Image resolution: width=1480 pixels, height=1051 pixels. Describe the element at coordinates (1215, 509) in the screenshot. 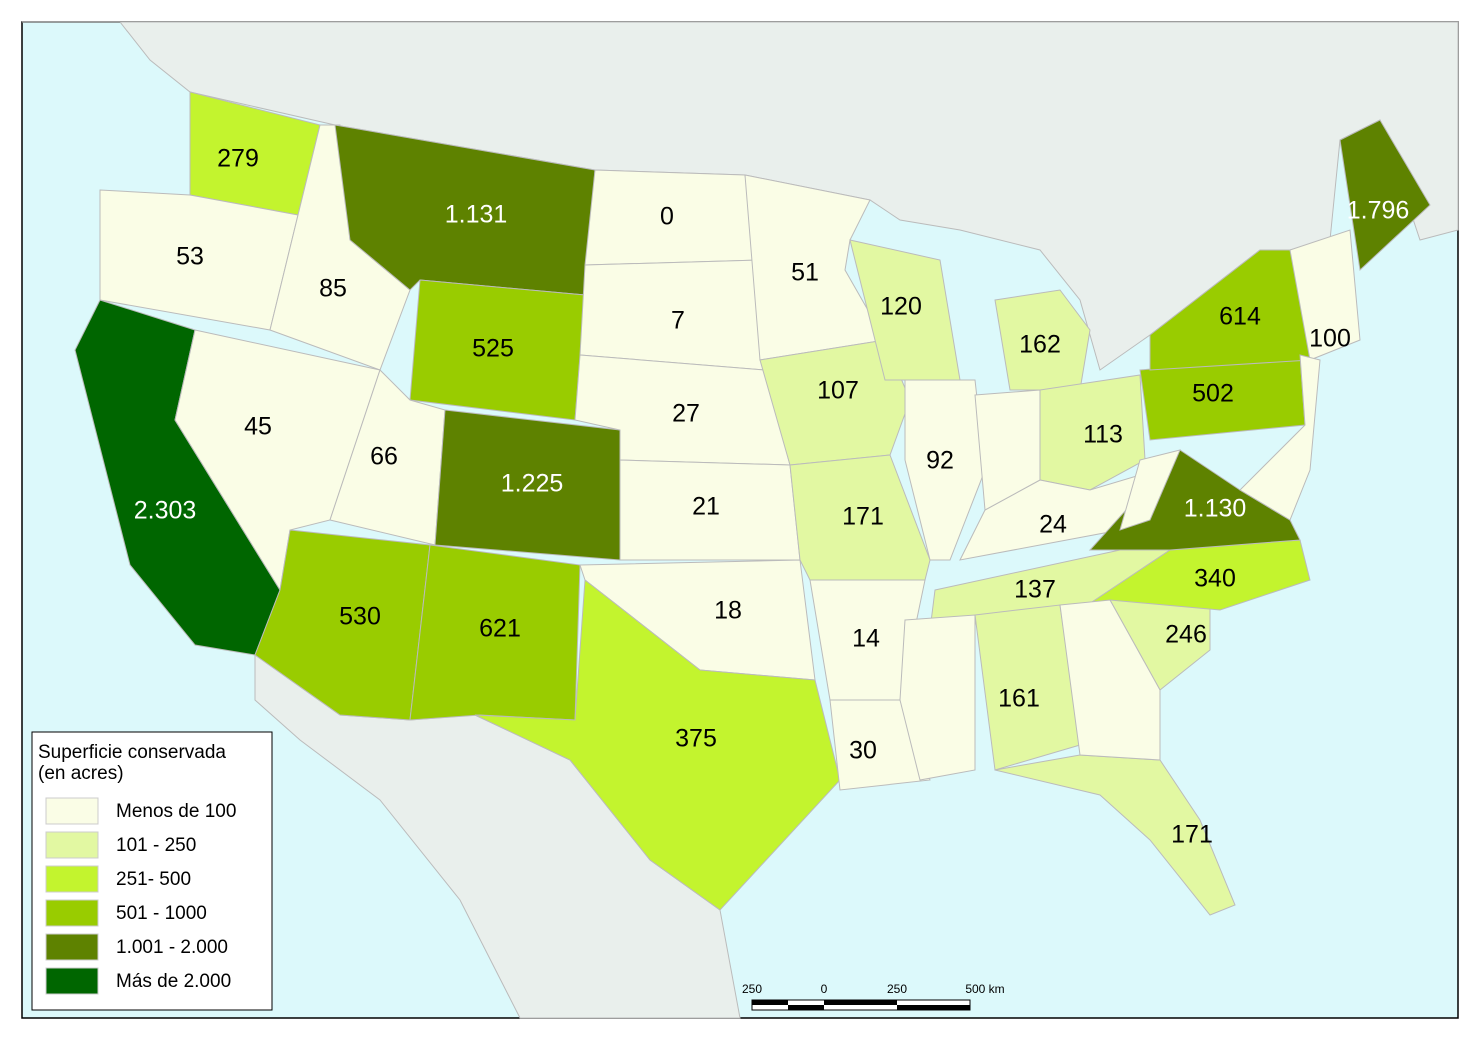

I see `state-label: 1.130` at that location.